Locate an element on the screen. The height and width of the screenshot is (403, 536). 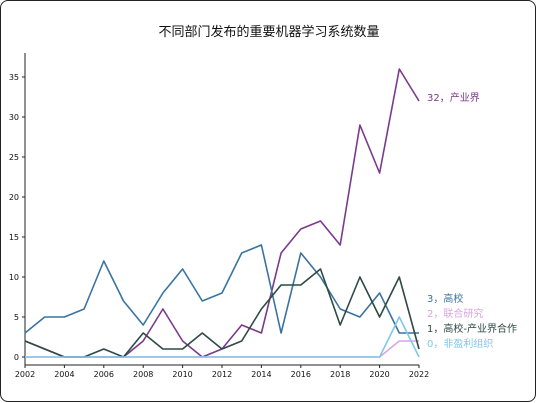
x-tick-label: 2010 is located at coordinates (182, 374).